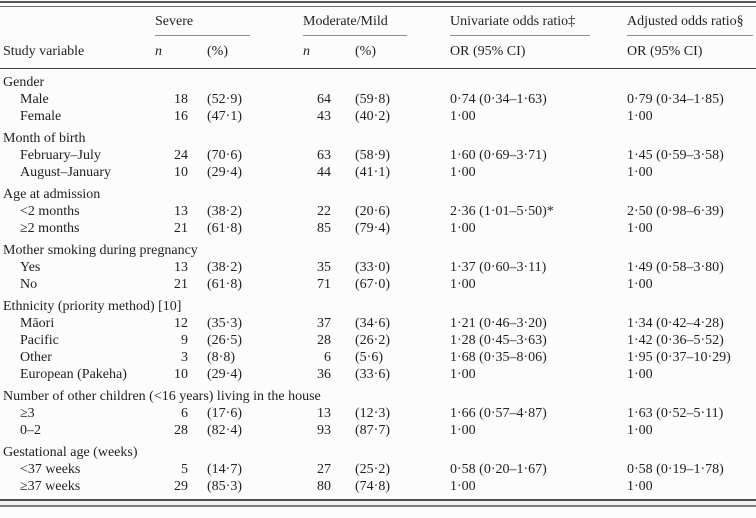 This screenshot has width=756, height=518. What do you see at coordinates (181, 486) in the screenshot?
I see `severe-n-cell: 29` at bounding box center [181, 486].